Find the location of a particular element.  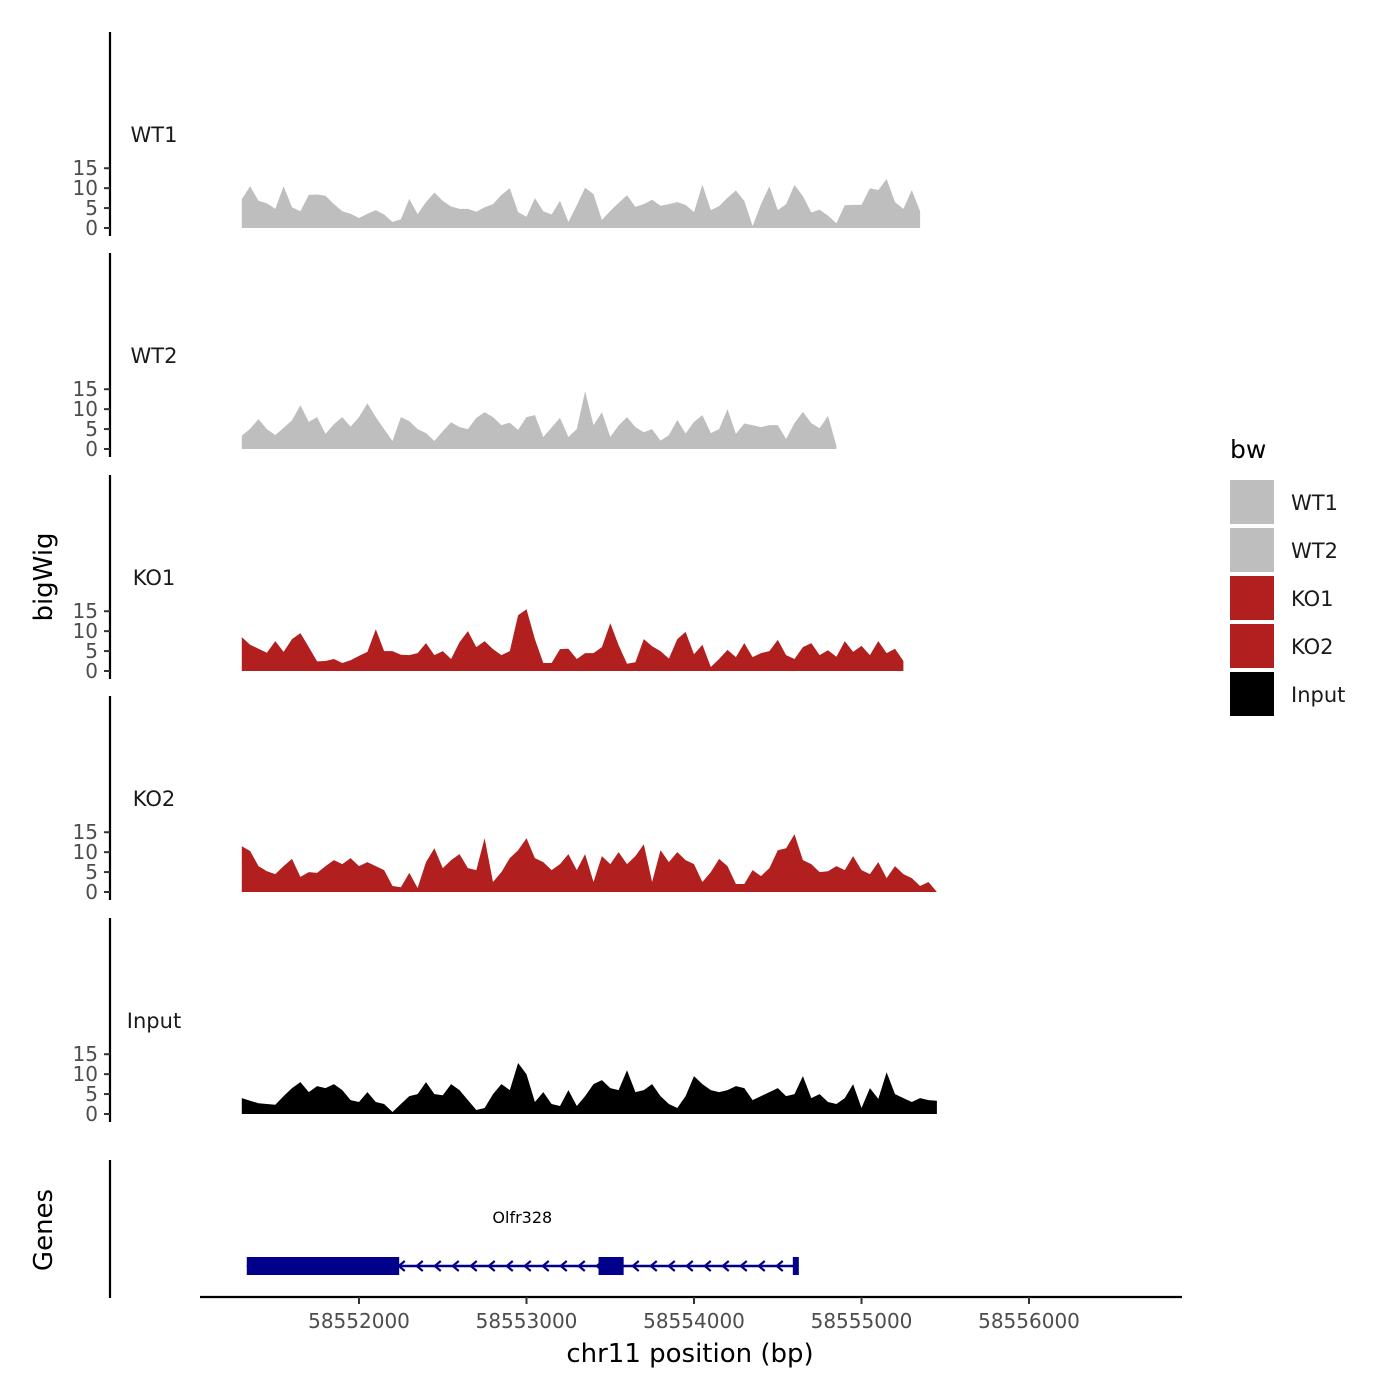

genes-panel: Olfr328 is located at coordinates (453, 1229).